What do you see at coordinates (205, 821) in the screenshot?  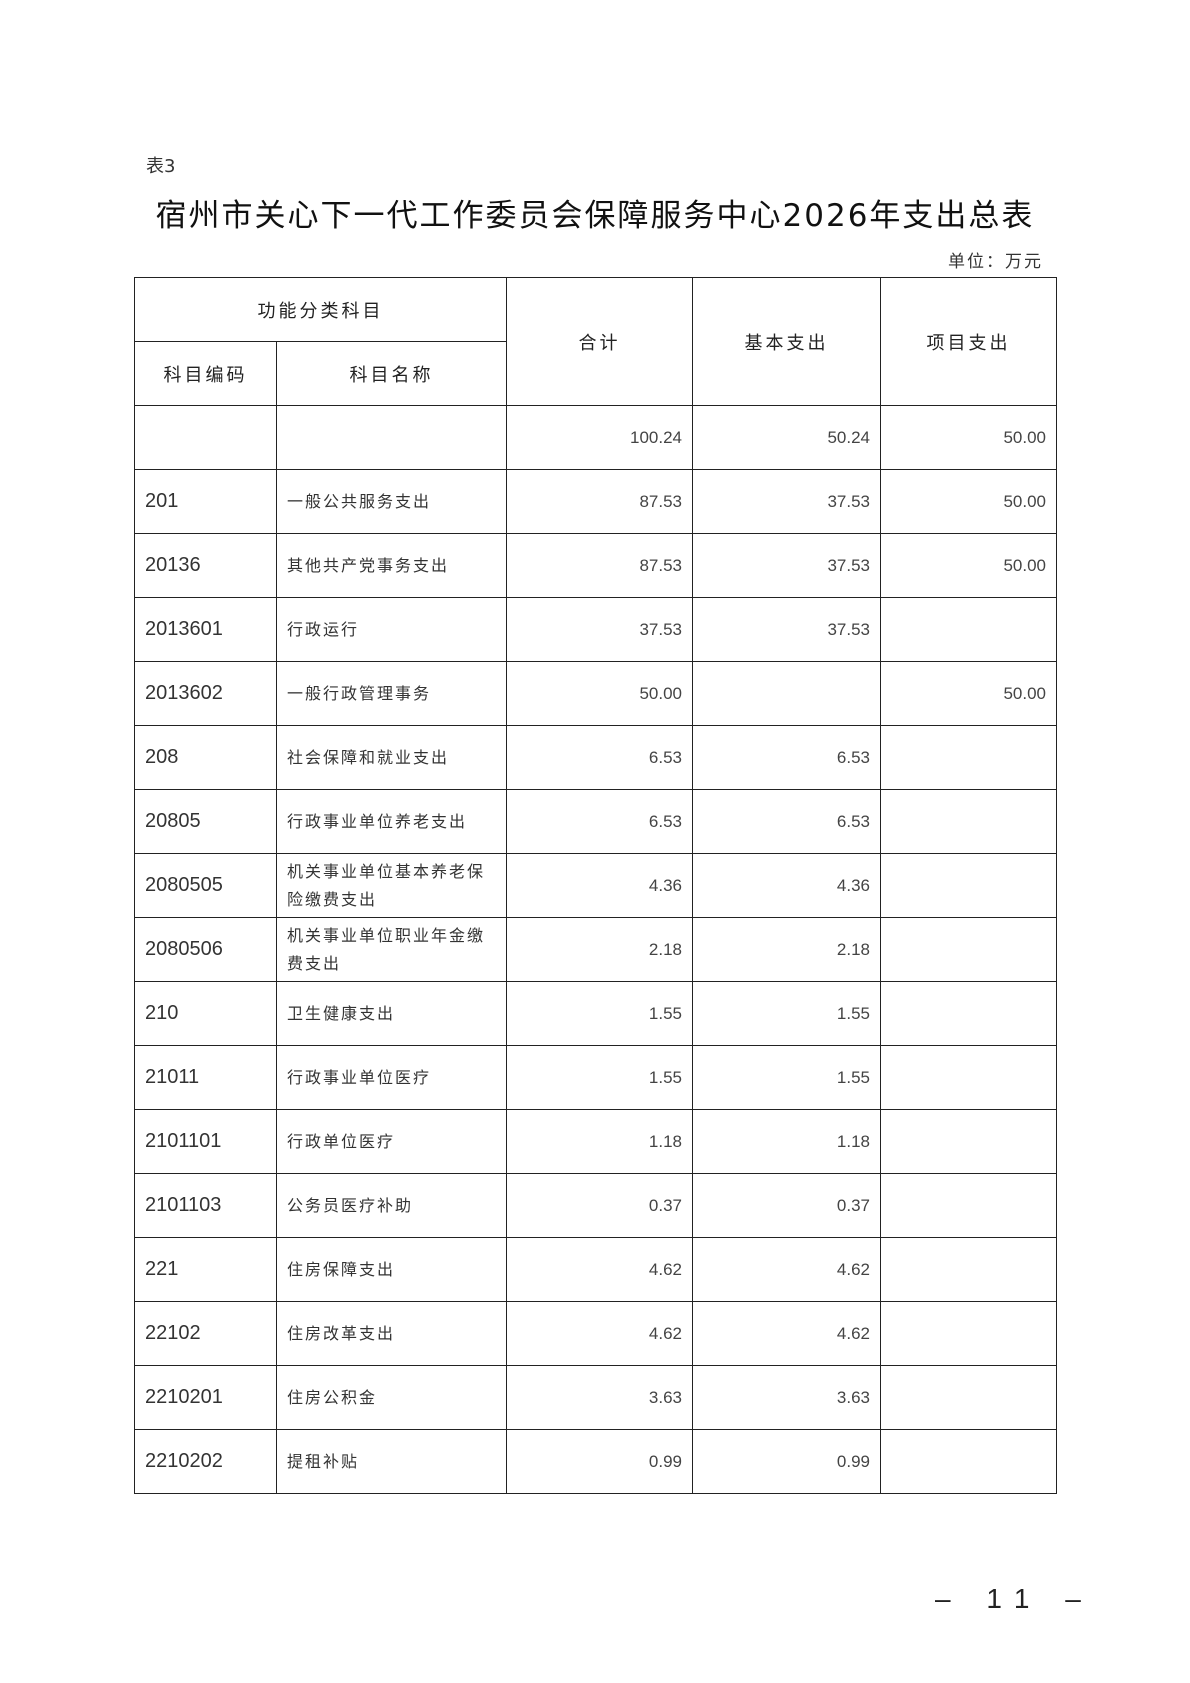 I see `cell-code: 20805` at bounding box center [205, 821].